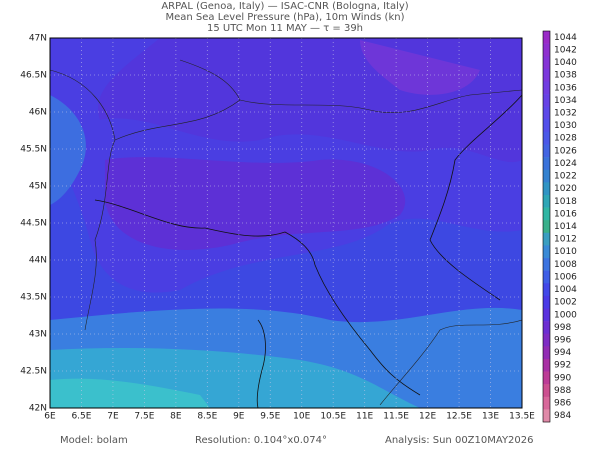  I want to click on colorbar-label: 1040, so click(565, 63).